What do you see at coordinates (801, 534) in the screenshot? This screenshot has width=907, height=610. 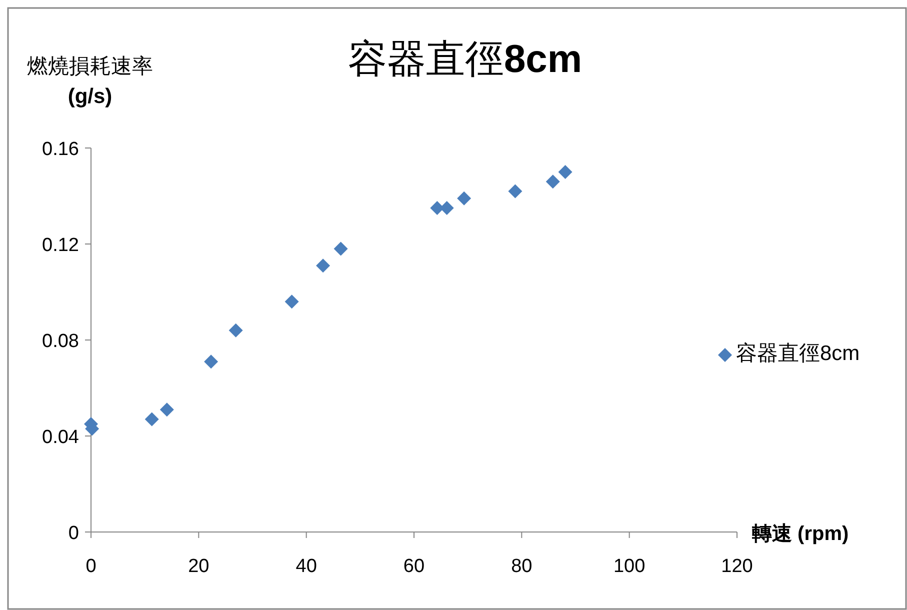 I see `x-axis-title: 轉速 (rpm)` at bounding box center [801, 534].